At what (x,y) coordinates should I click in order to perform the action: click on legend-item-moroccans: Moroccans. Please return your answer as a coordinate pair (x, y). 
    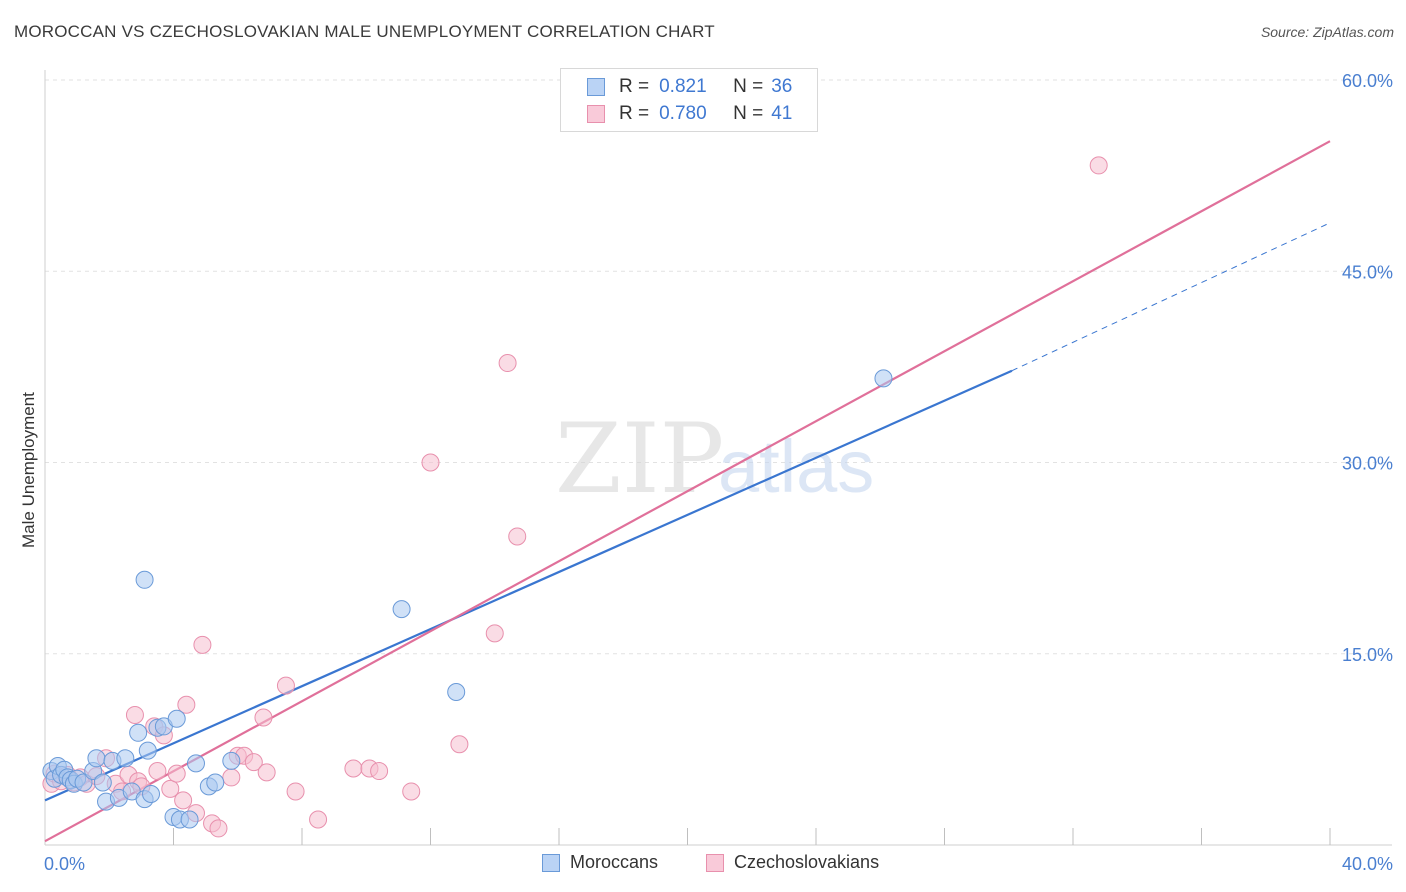
    Looking at the image, I should click on (600, 862).